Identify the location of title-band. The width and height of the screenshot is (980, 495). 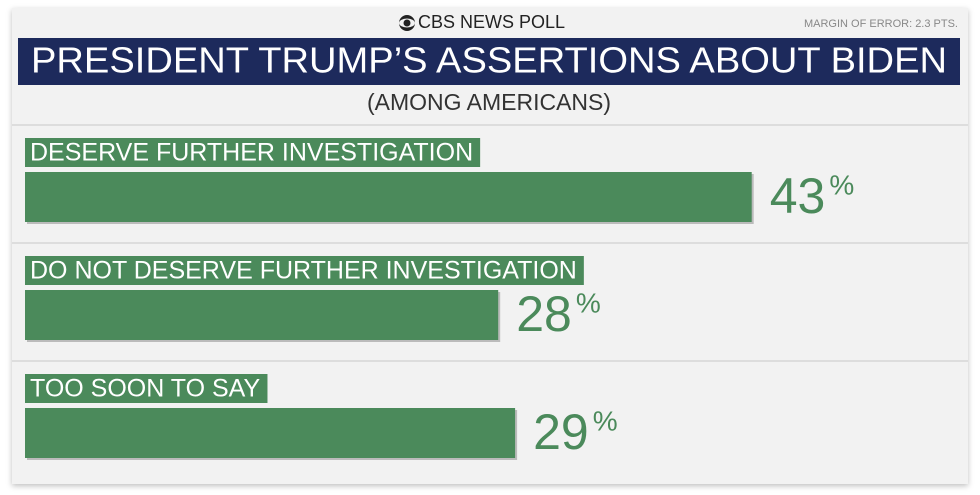
(489, 61).